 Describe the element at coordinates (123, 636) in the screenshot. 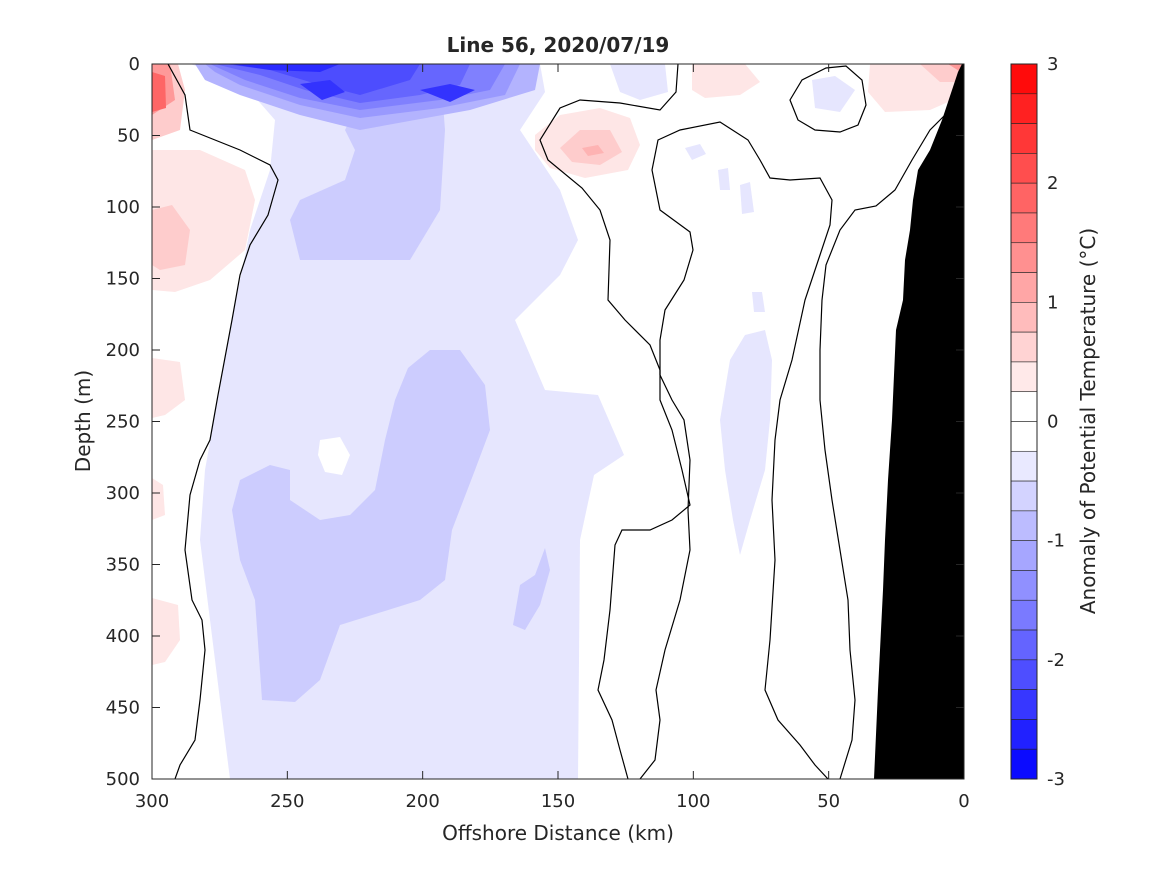

I see `y-tick-label: 400` at that location.